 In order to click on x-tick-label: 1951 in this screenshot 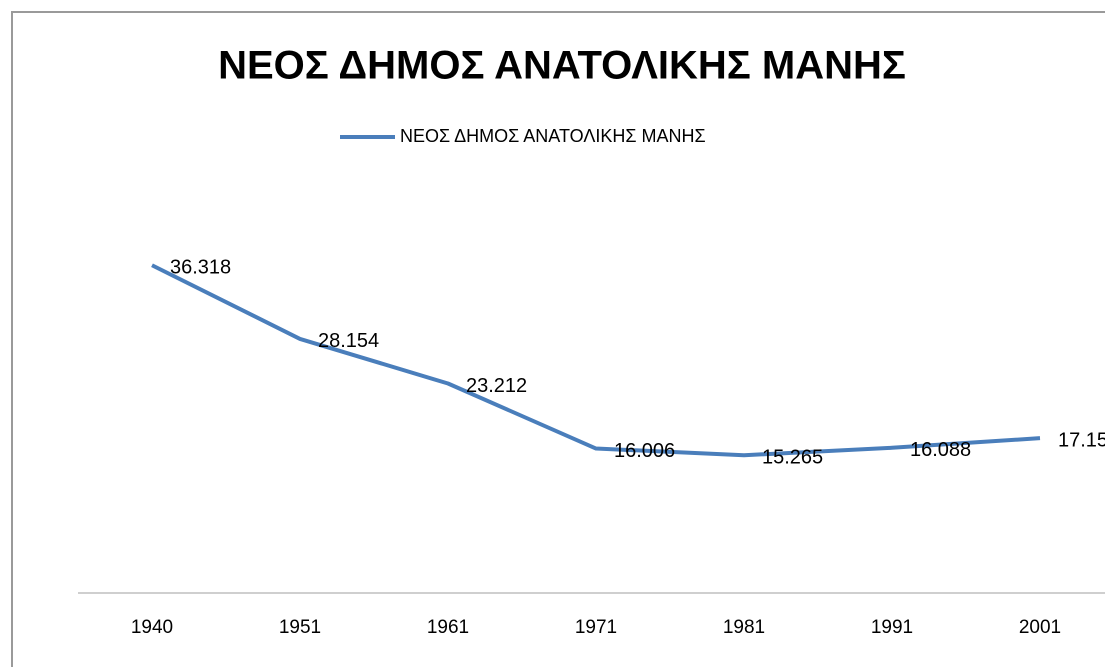, I will do `click(300, 627)`.